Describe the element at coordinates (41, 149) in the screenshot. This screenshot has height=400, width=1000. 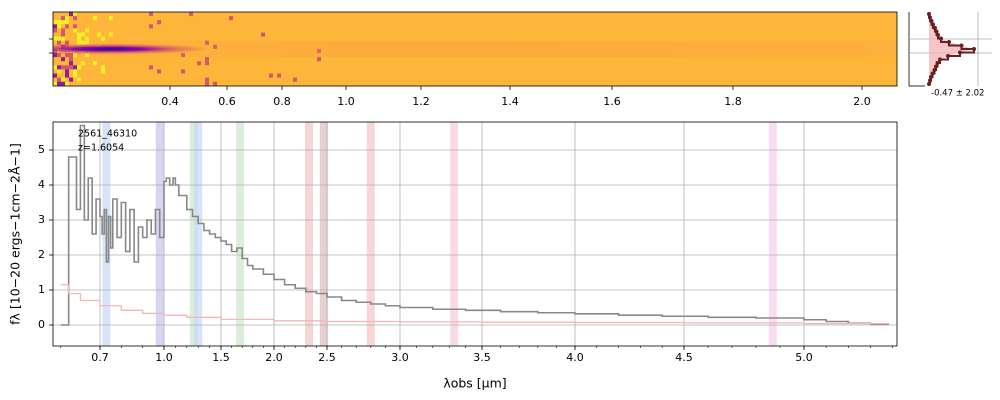
I see `y-tick-label: 5` at that location.